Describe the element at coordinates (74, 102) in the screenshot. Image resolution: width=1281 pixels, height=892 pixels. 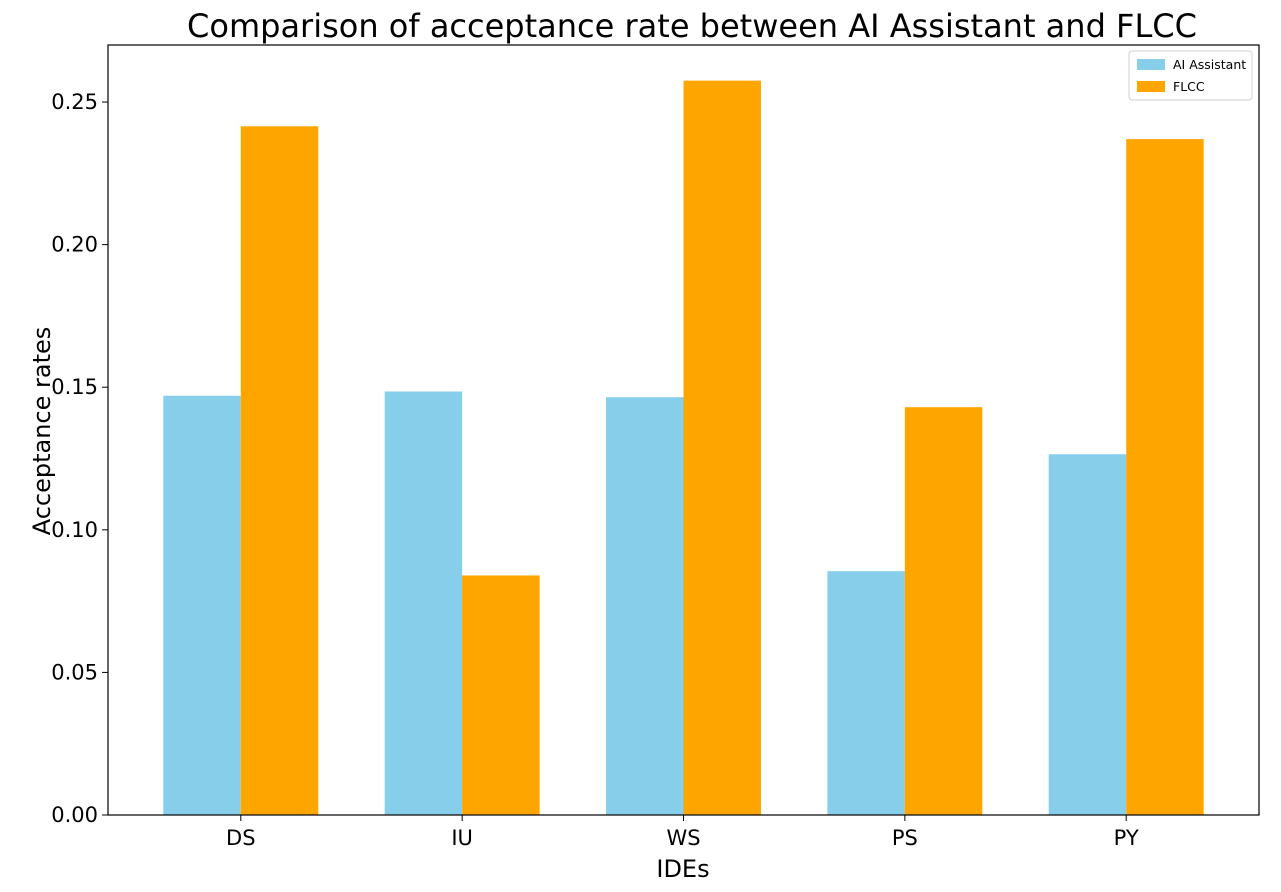
I see `y-tick-label: 0.25` at that location.